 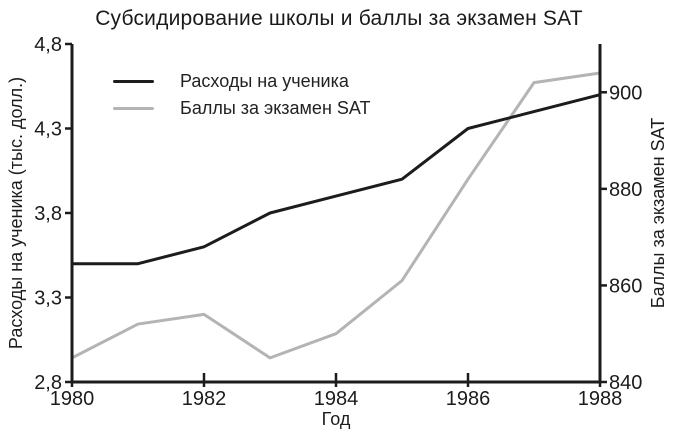 What do you see at coordinates (468, 399) in the screenshot?
I see `x-tick-label: 1986` at bounding box center [468, 399].